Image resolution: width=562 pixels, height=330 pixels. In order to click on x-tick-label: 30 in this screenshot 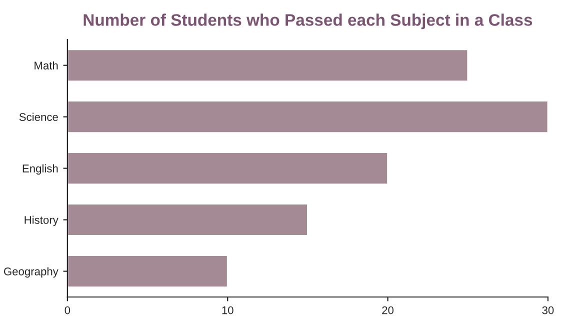, I will do `click(548, 310)`.